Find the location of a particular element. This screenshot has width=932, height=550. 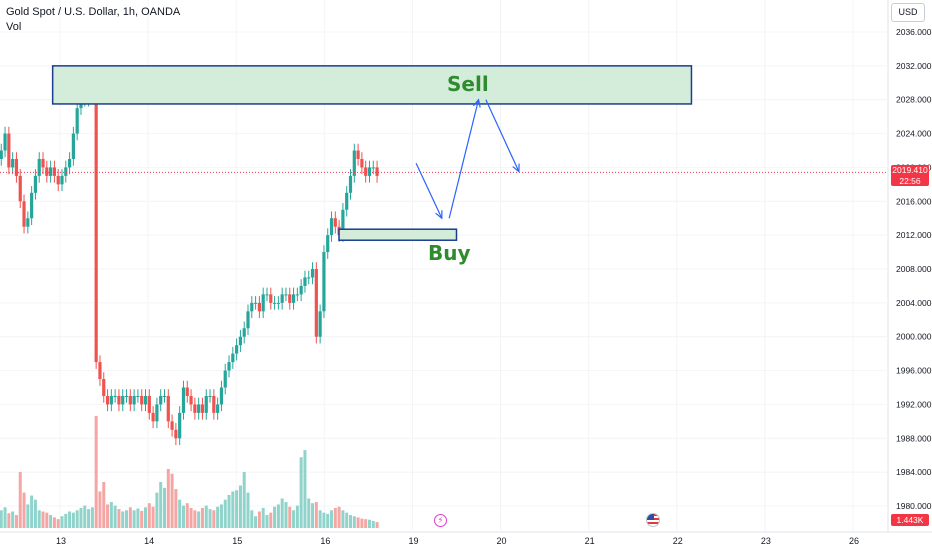

currency-button: USD is located at coordinates (908, 12).